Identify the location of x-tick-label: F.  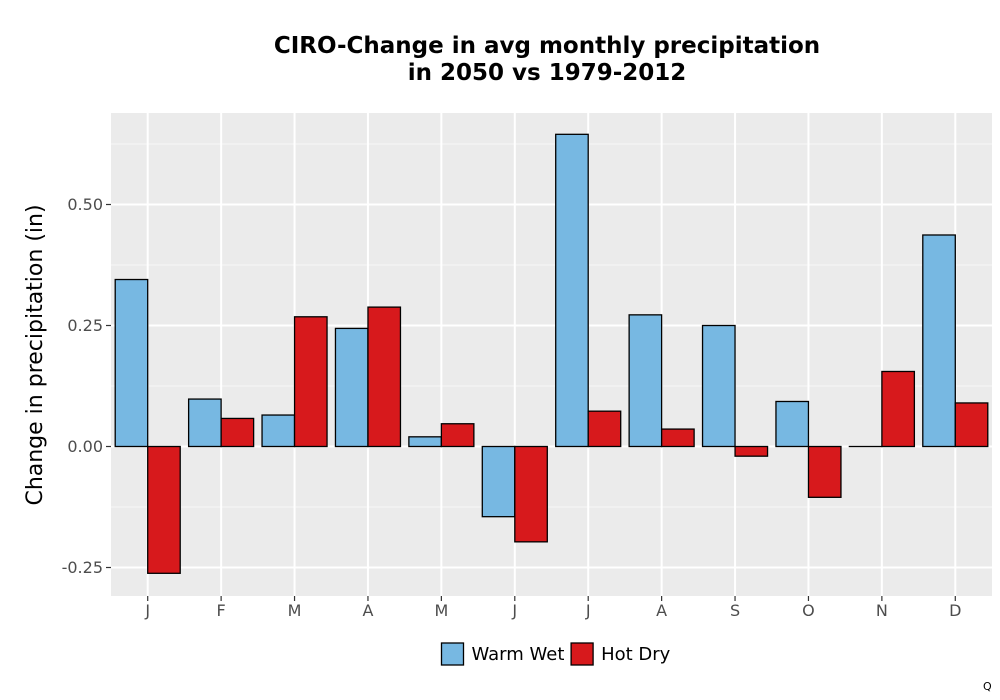
(221, 610).